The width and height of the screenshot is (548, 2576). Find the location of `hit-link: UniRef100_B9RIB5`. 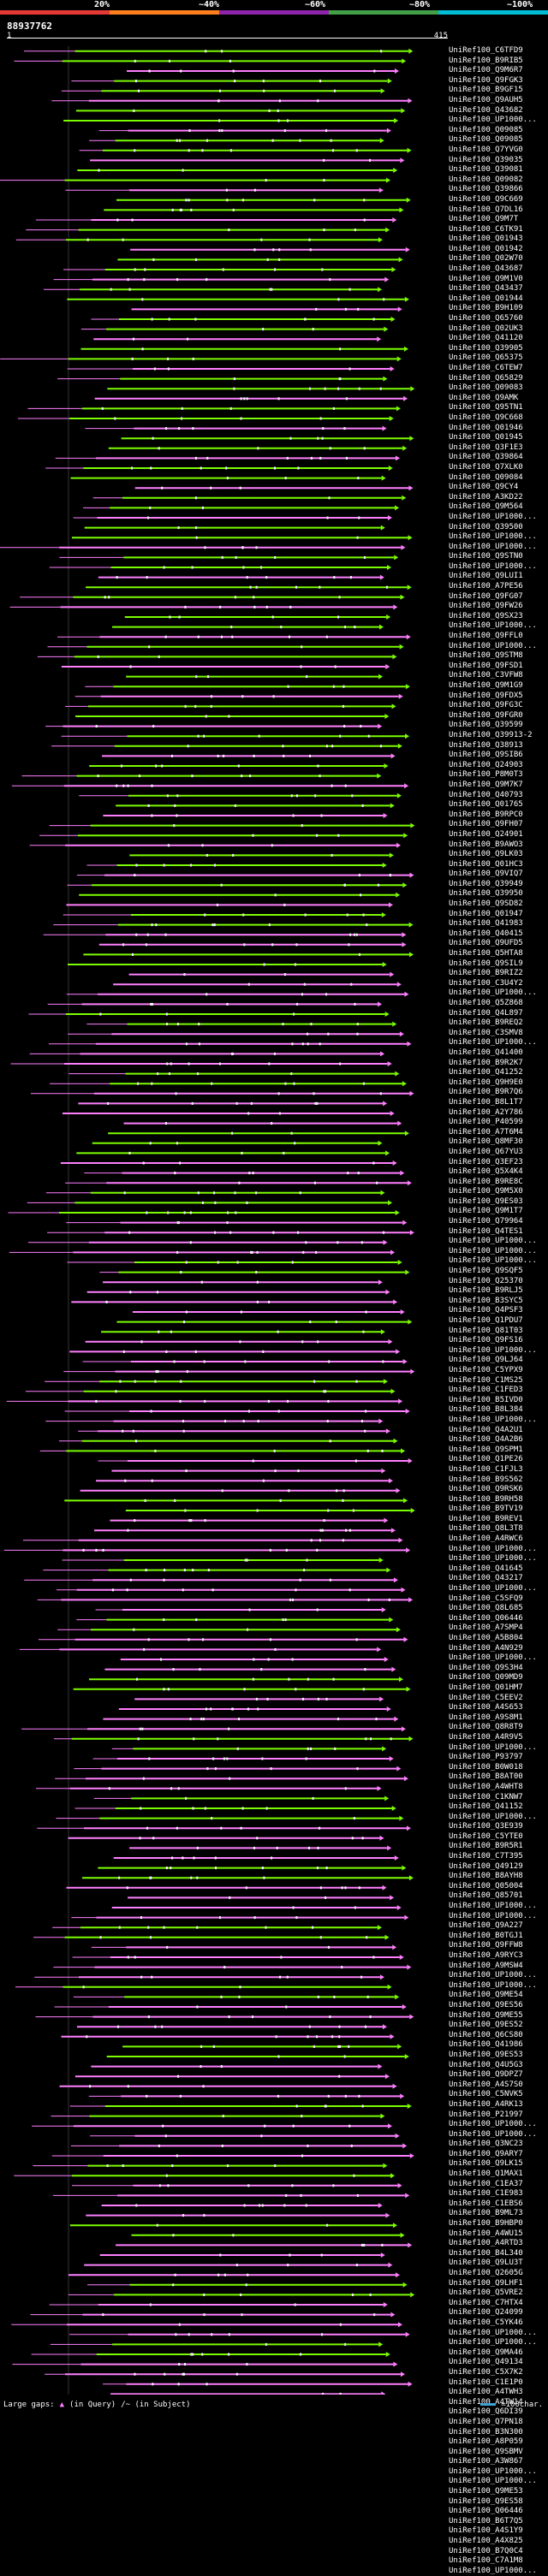

hit-link: UniRef100_B9RIB5 is located at coordinates (486, 60).